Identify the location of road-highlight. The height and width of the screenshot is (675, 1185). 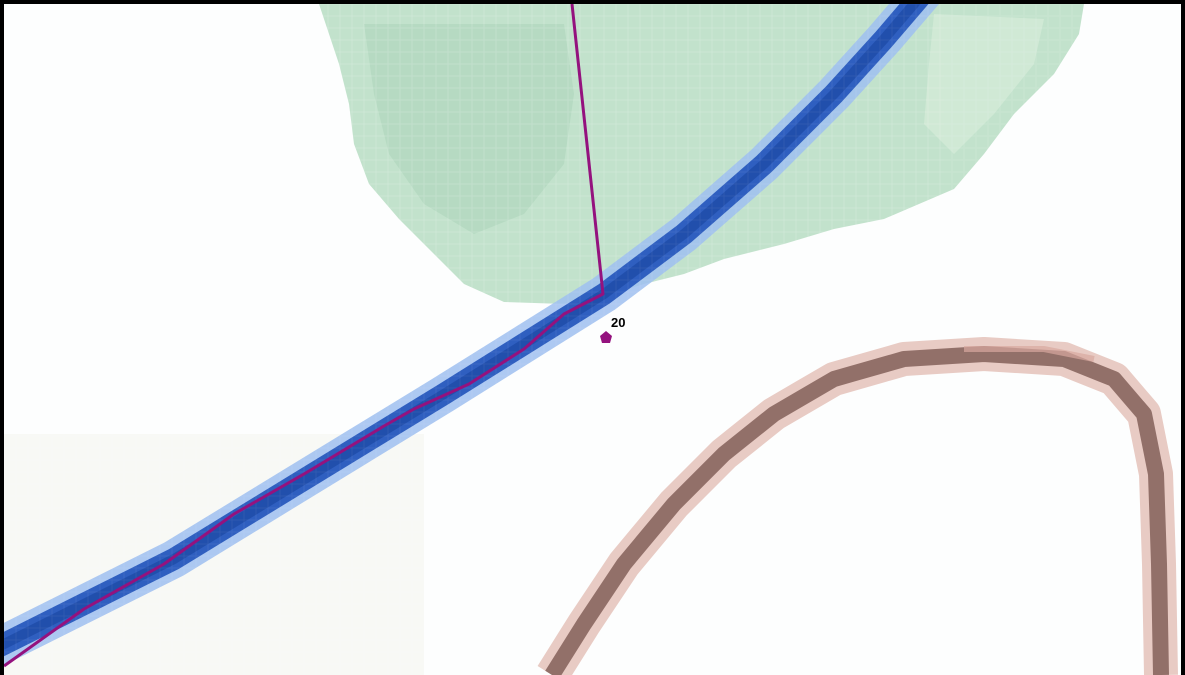
(1029, 354).